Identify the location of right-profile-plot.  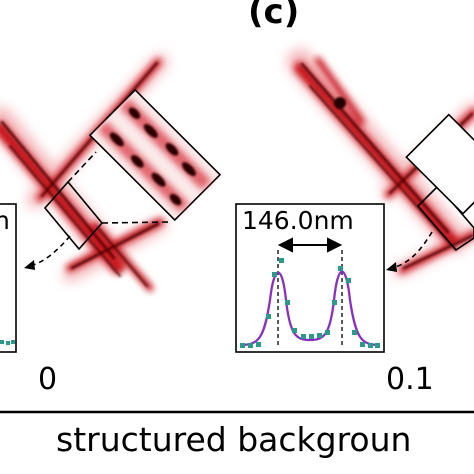
(310, 278).